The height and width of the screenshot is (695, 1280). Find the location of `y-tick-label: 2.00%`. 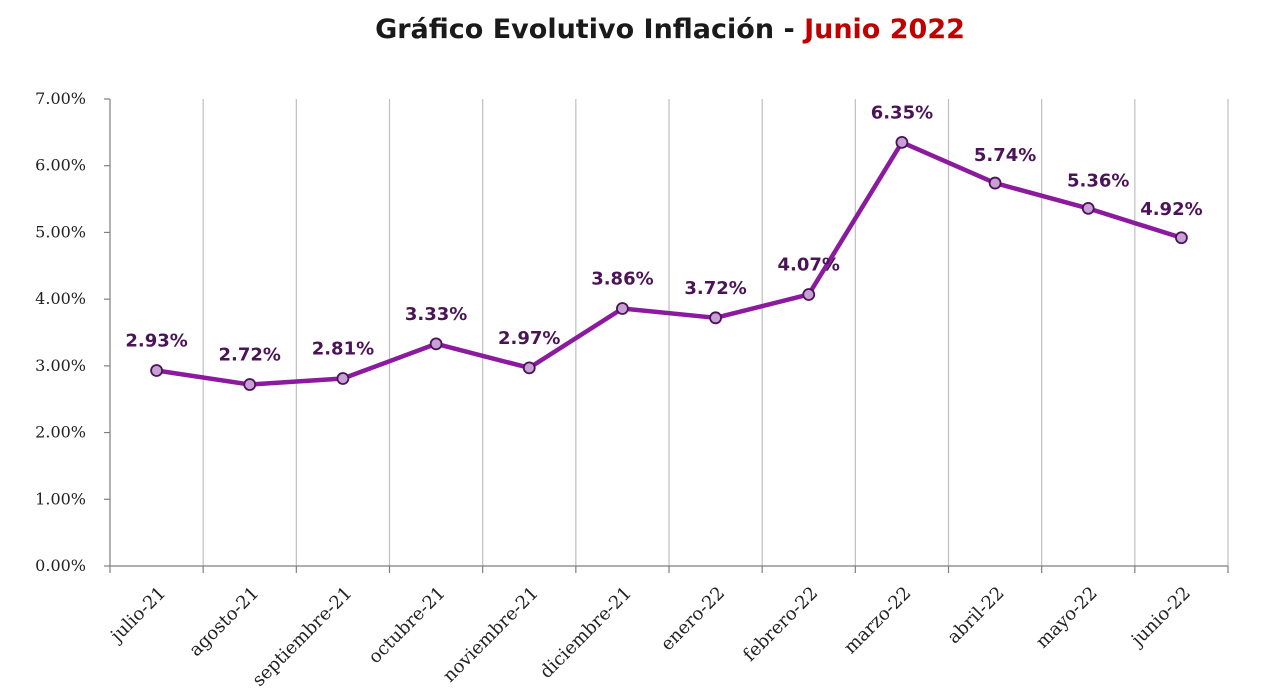

y-tick-label: 2.00% is located at coordinates (60, 432).